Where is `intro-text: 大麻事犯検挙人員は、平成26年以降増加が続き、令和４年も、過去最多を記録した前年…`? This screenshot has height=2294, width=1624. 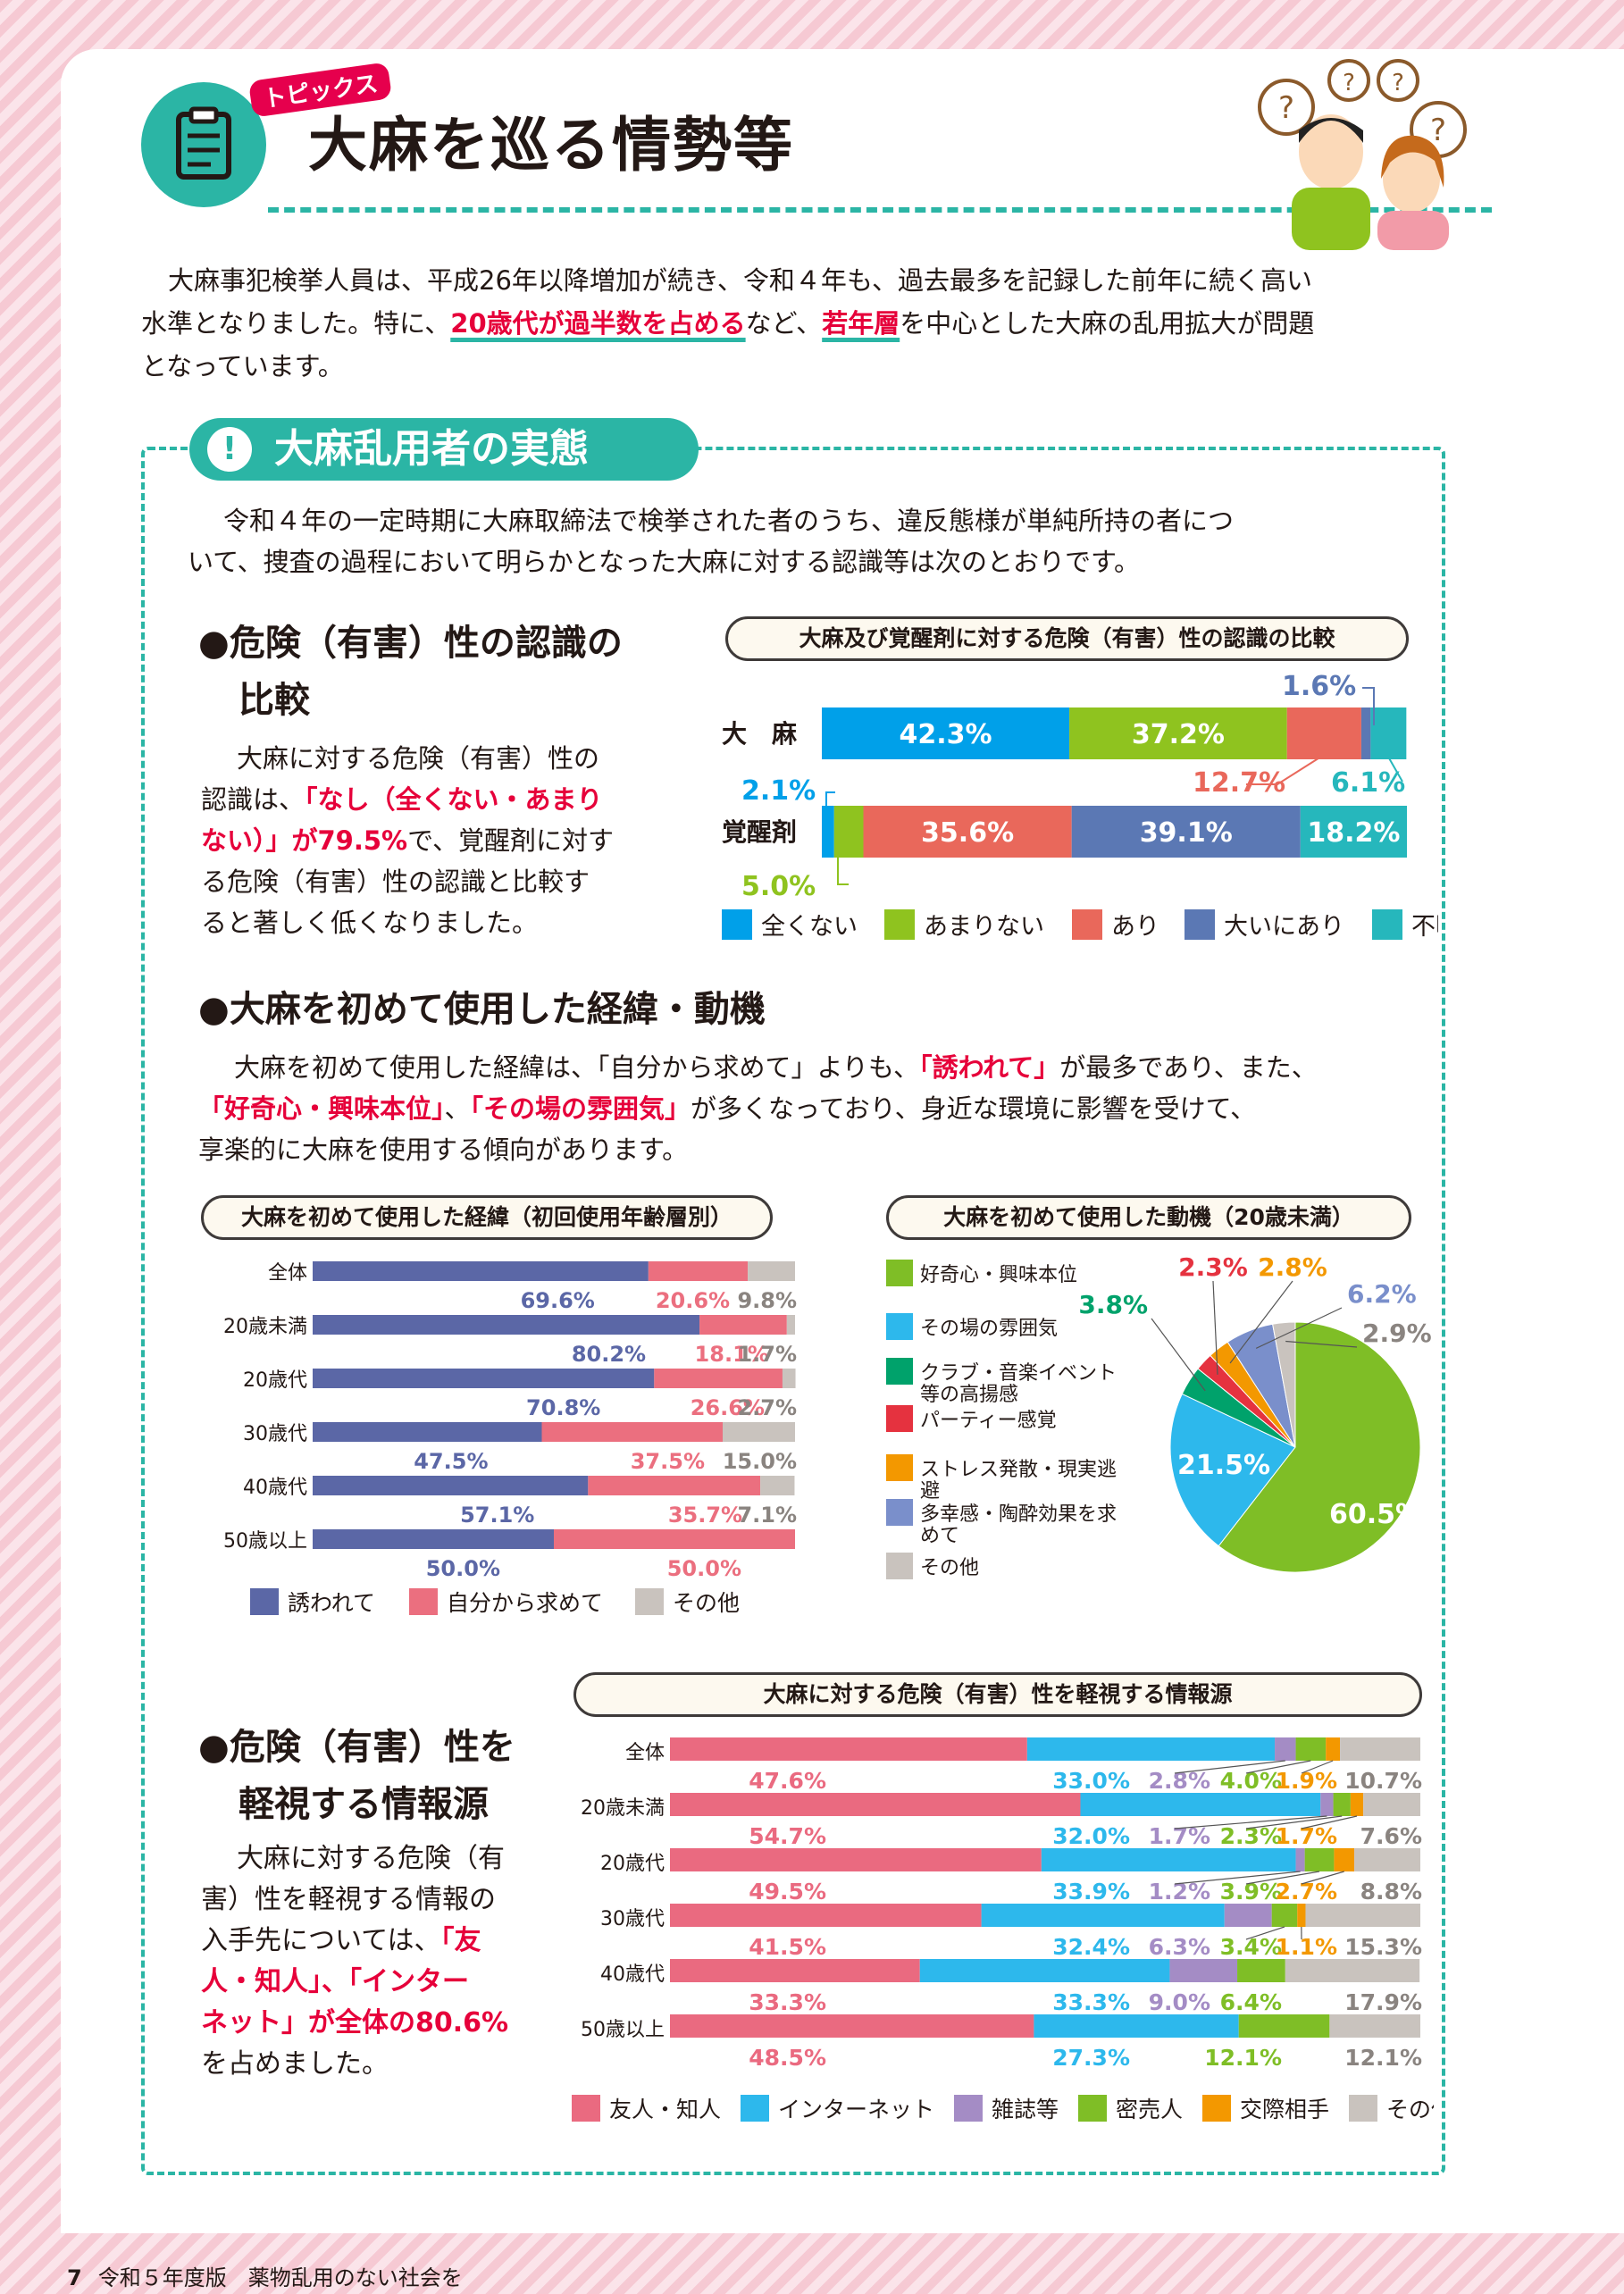
intro-text: 大麻事犯検挙人員は、平成26年以降増加が続き、令和４年も、過去最多を記録した前年… is located at coordinates (728, 323).